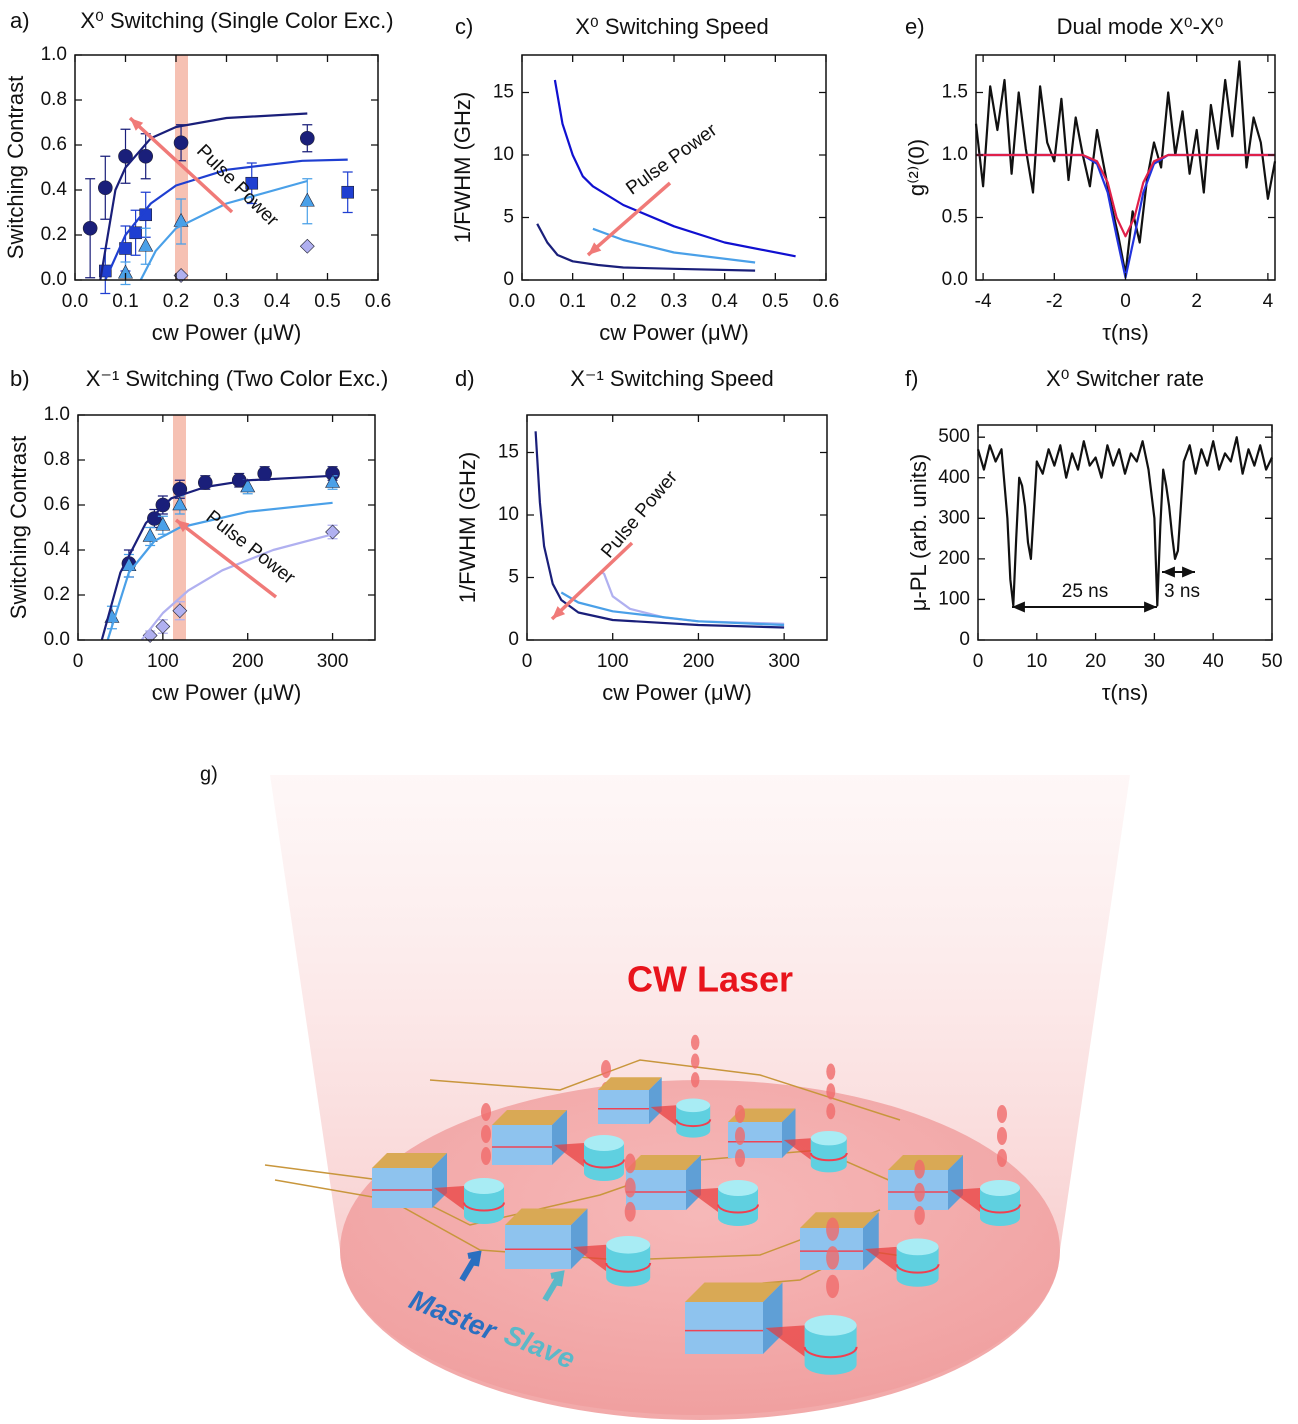 The height and width of the screenshot is (1424, 1298). Describe the element at coordinates (1036, 661) in the screenshot. I see `x-tick-label: 10` at that location.